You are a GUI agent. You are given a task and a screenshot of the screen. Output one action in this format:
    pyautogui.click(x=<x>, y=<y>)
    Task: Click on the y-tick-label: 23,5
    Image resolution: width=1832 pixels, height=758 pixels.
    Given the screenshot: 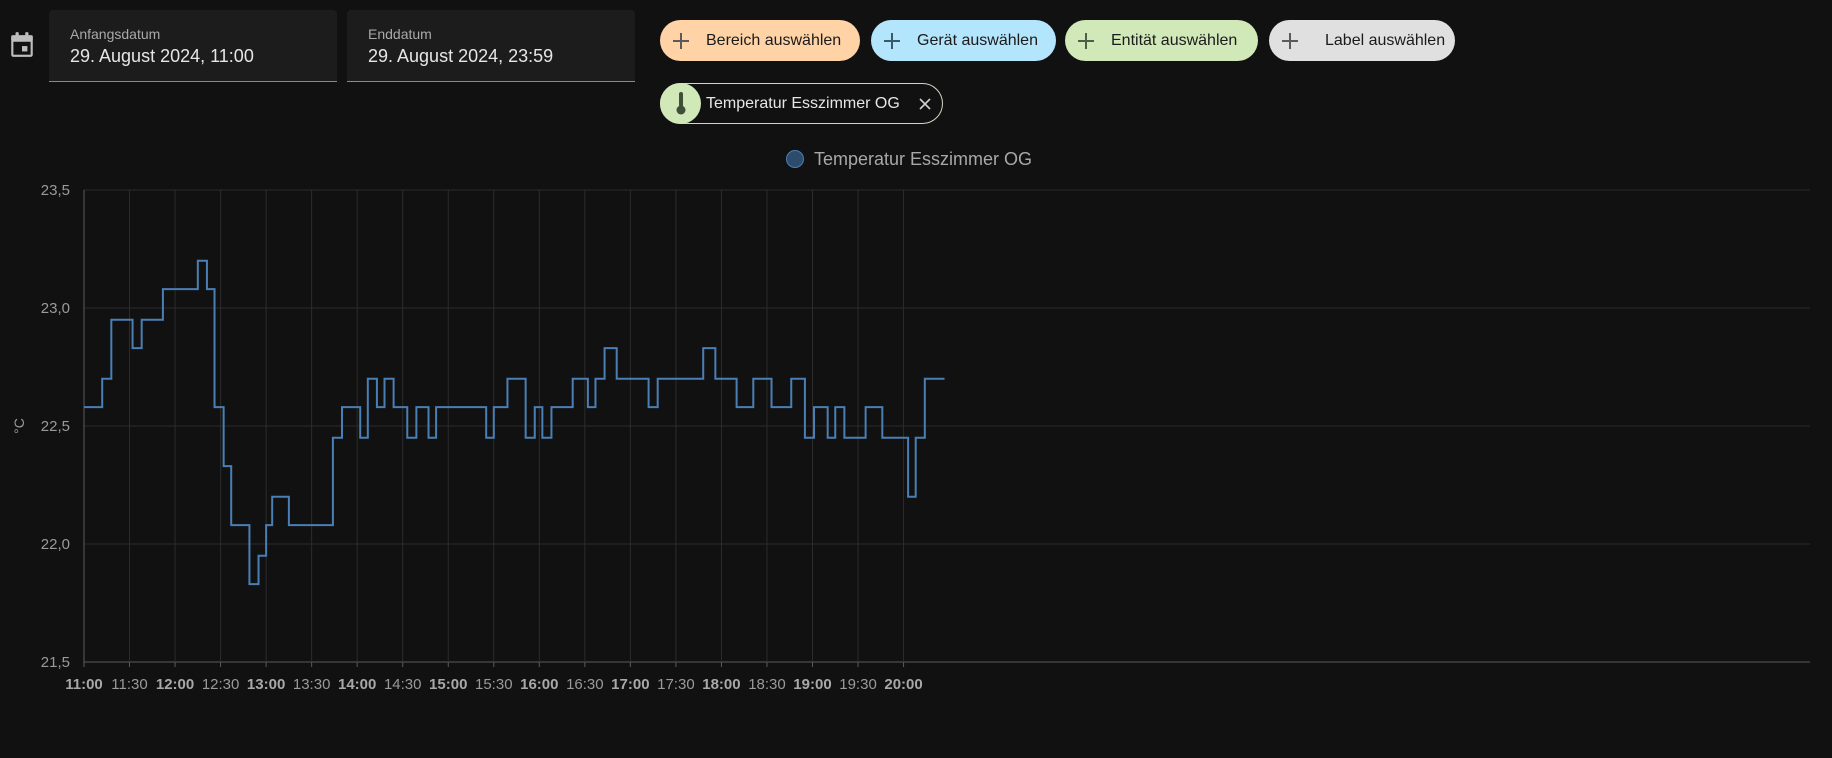 What is the action you would take?
    pyautogui.click(x=55, y=190)
    